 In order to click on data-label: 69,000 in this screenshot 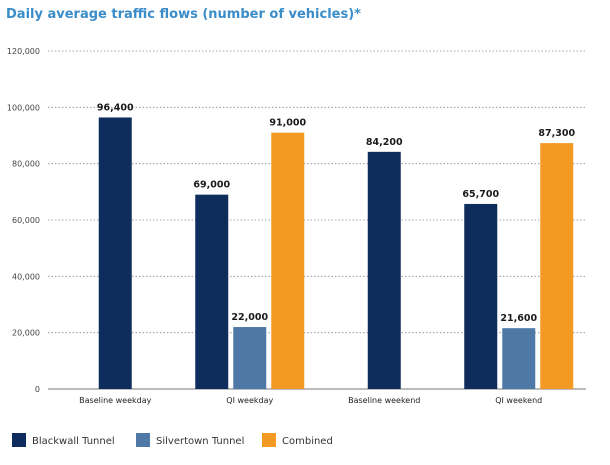, I will do `click(211, 185)`.